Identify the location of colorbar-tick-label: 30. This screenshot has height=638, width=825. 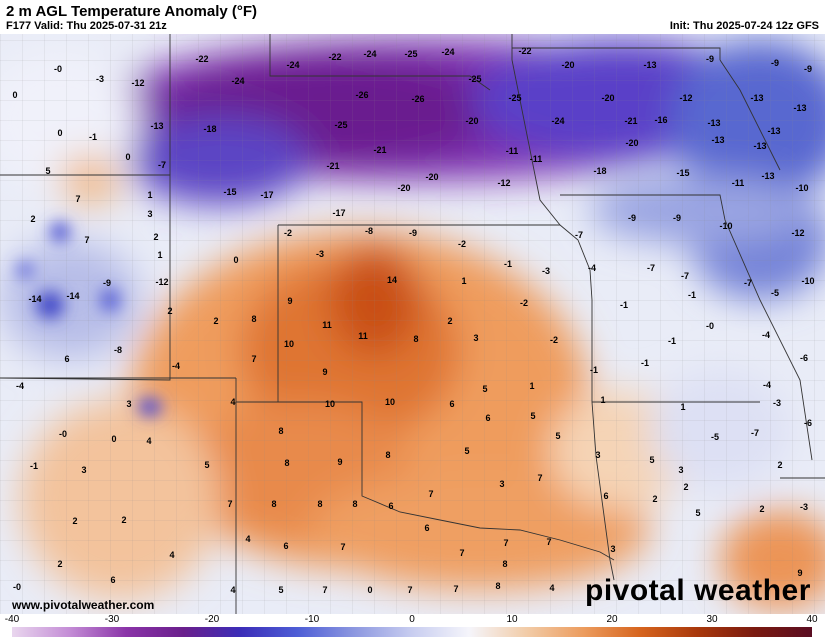
(712, 619).